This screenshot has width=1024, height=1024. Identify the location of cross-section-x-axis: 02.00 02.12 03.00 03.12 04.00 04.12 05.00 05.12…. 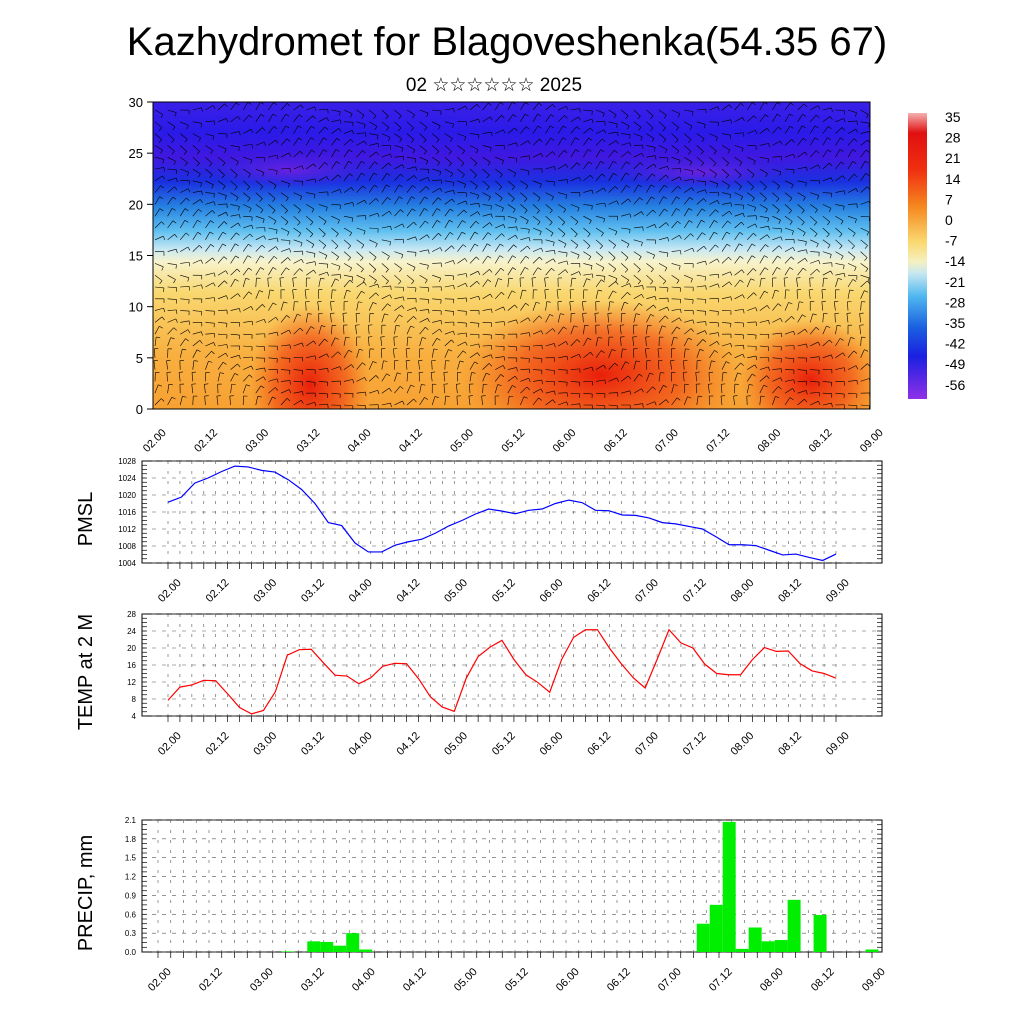
(513, 441).